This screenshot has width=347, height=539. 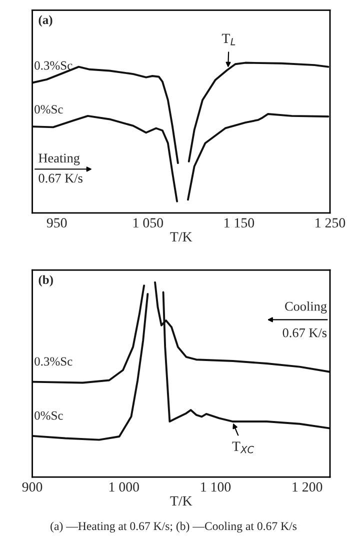 What do you see at coordinates (45, 21) in the screenshot?
I see `chart-title: (a)` at bounding box center [45, 21].